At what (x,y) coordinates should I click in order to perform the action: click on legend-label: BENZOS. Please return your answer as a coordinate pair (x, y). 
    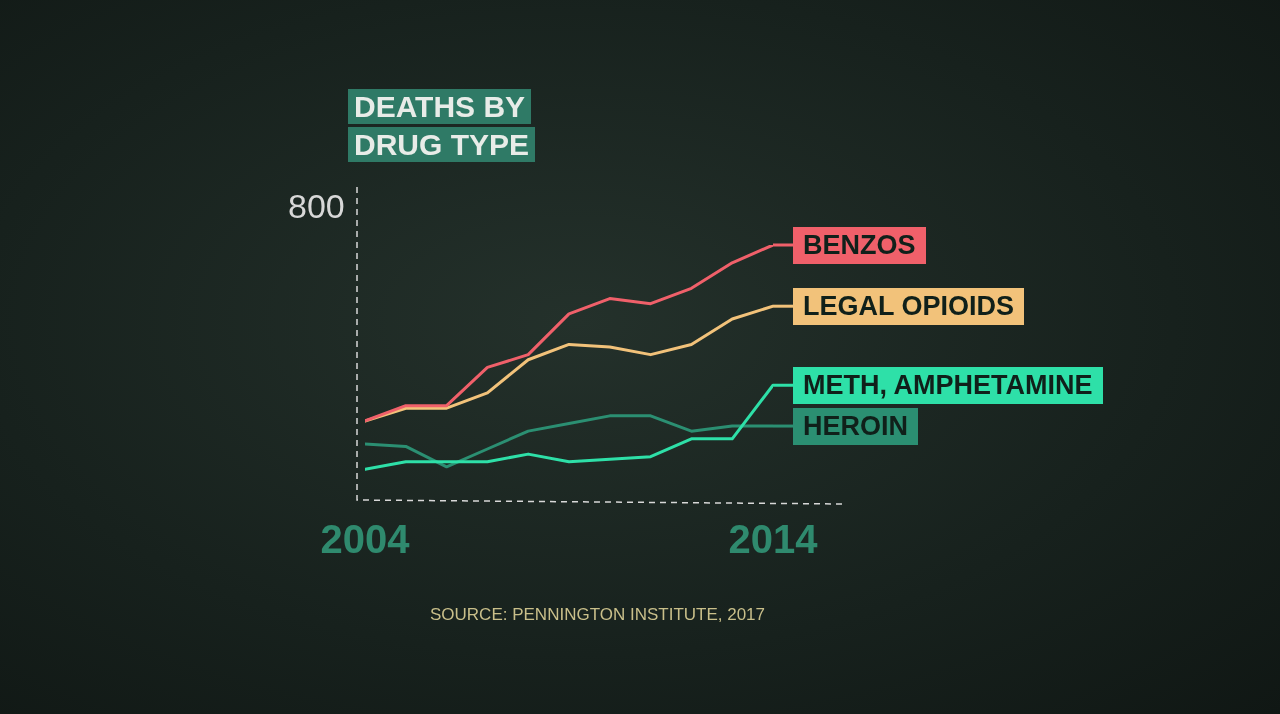
    Looking at the image, I should click on (859, 245).